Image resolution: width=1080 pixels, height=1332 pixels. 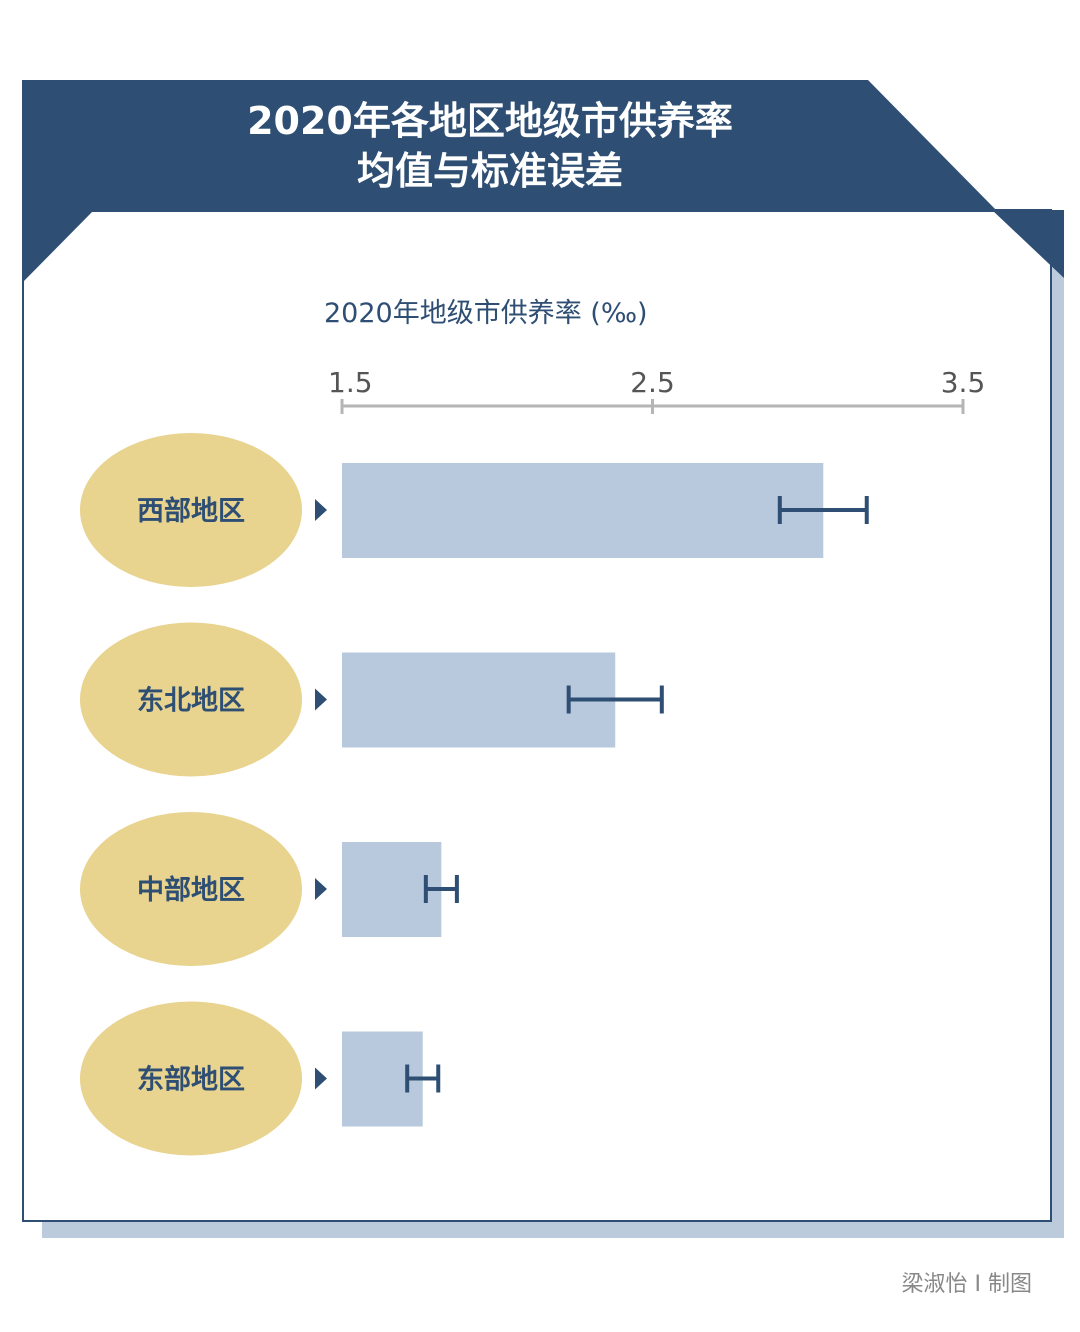 What do you see at coordinates (652, 382) in the screenshot?
I see `x-tick-label: 2.5` at bounding box center [652, 382].